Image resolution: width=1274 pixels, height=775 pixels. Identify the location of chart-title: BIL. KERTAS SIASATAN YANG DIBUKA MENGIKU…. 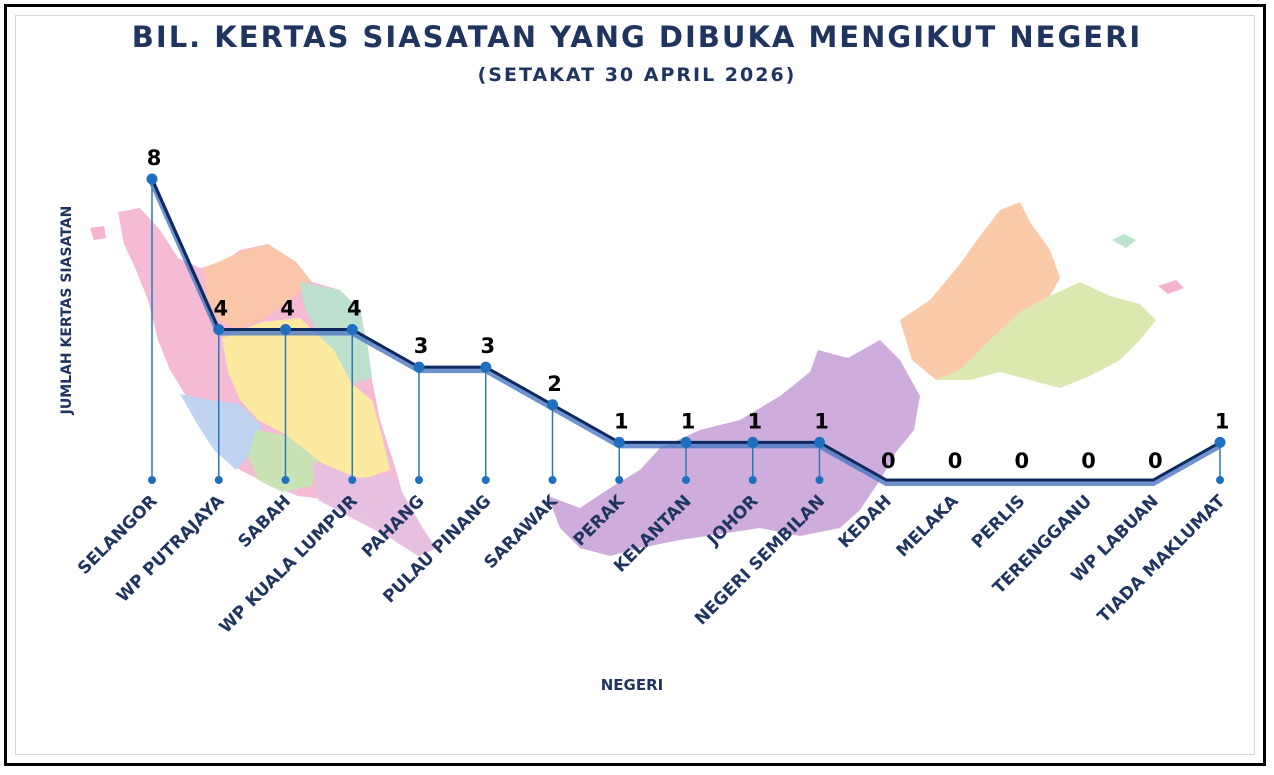
(637, 37).